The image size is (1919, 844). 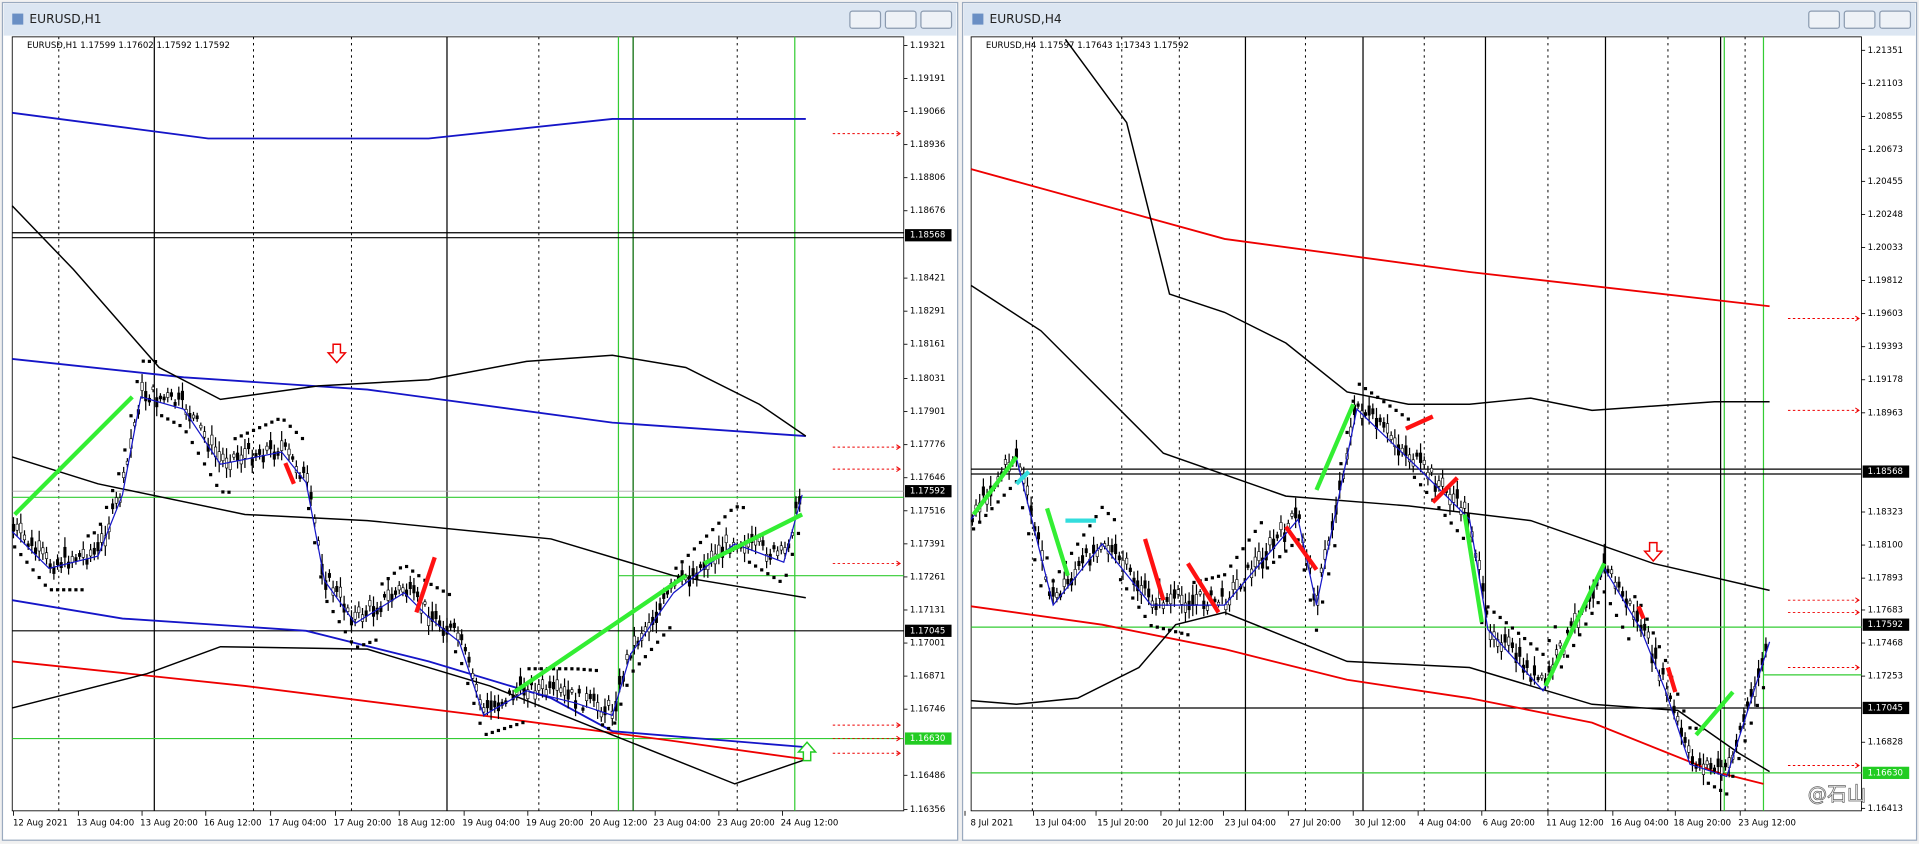 What do you see at coordinates (65, 19) in the screenshot?
I see `window-title: EURUSD,H1` at bounding box center [65, 19].